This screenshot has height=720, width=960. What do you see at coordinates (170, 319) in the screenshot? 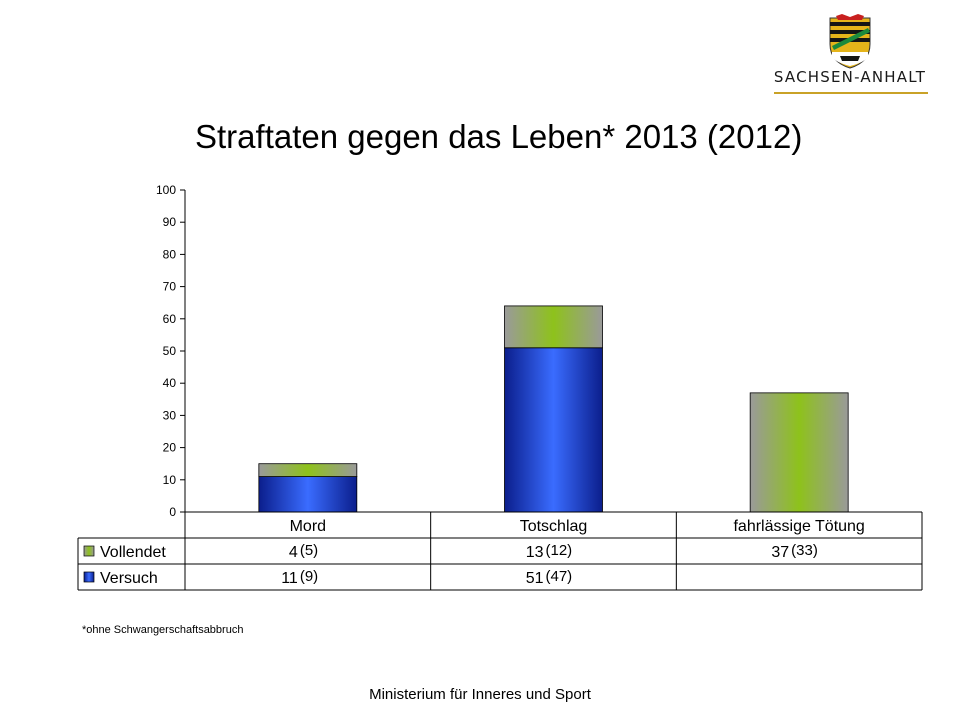
I see `y-tick-label: 60` at bounding box center [170, 319].